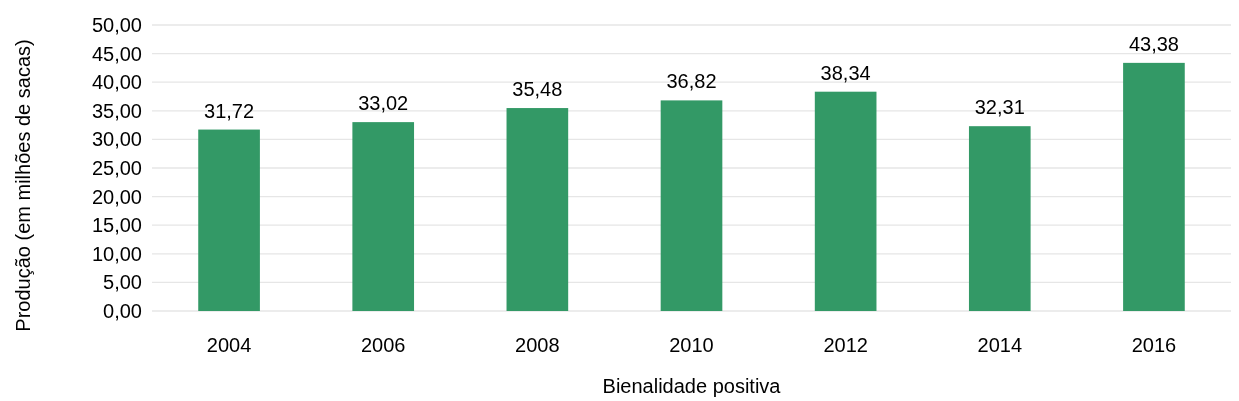 The image size is (1239, 401). I want to click on y-tick-label: 50,00, so click(116, 25).